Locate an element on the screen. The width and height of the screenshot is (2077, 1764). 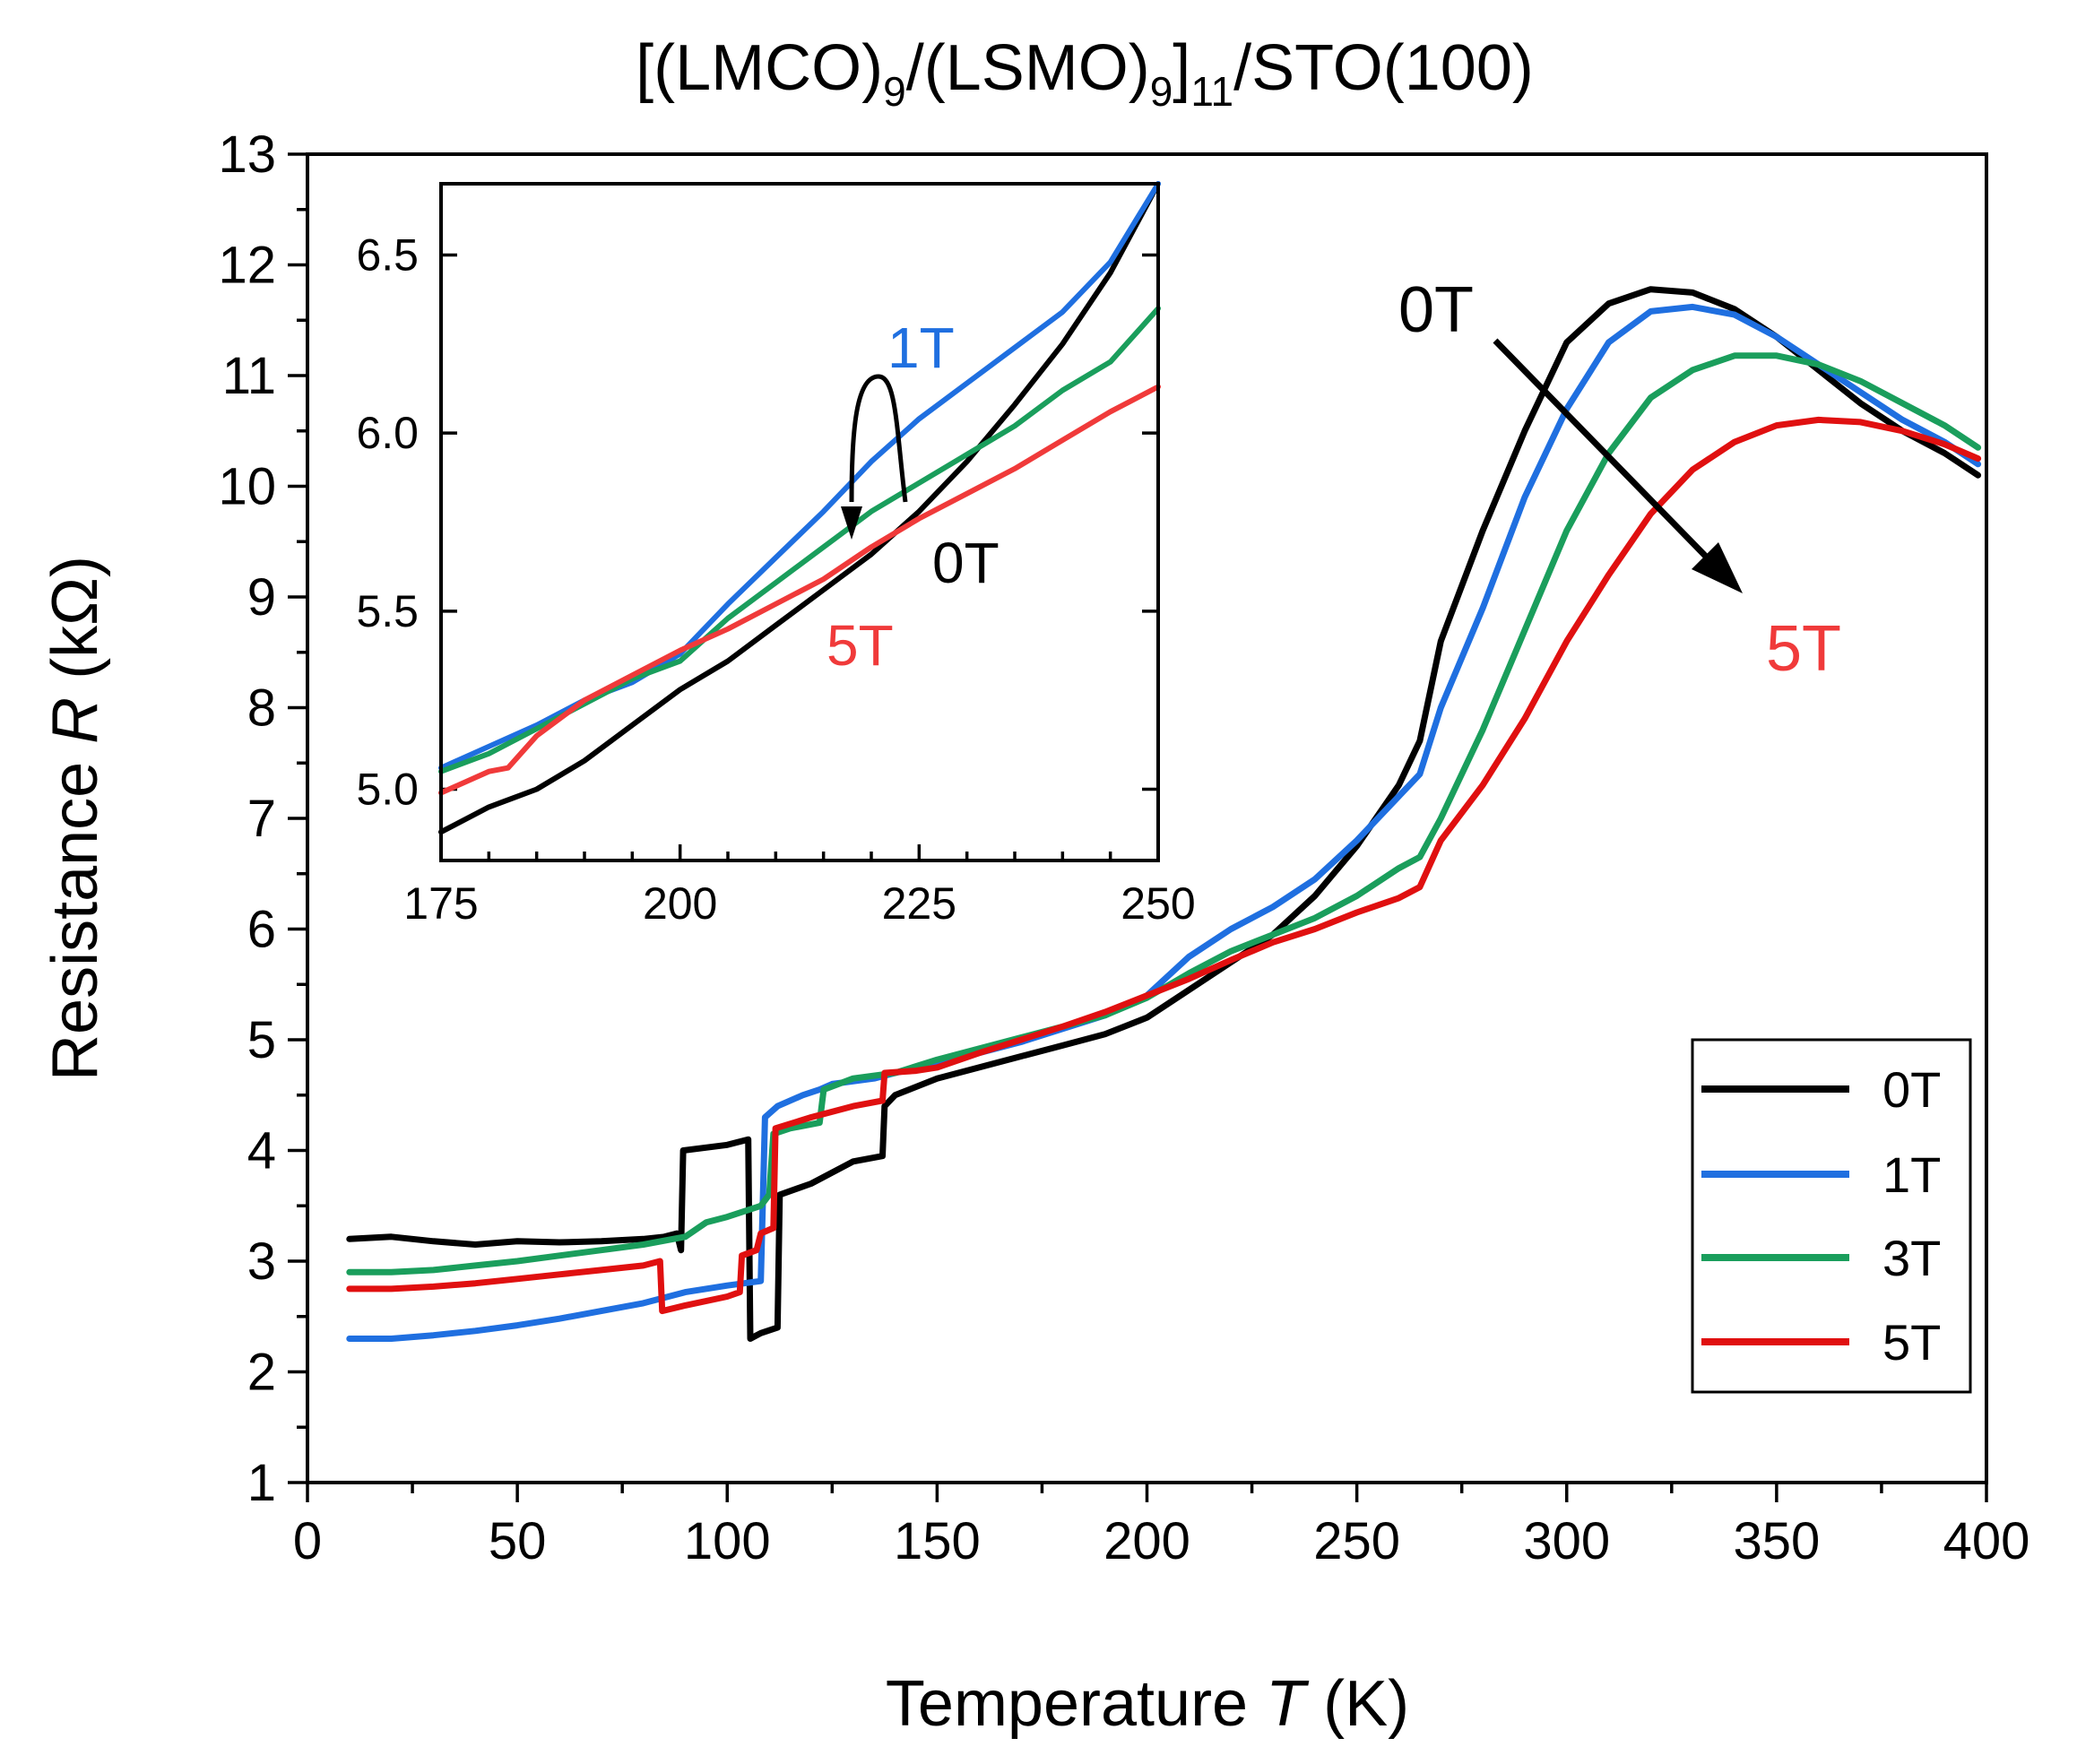
inset-curves is located at coordinates (799, 508).